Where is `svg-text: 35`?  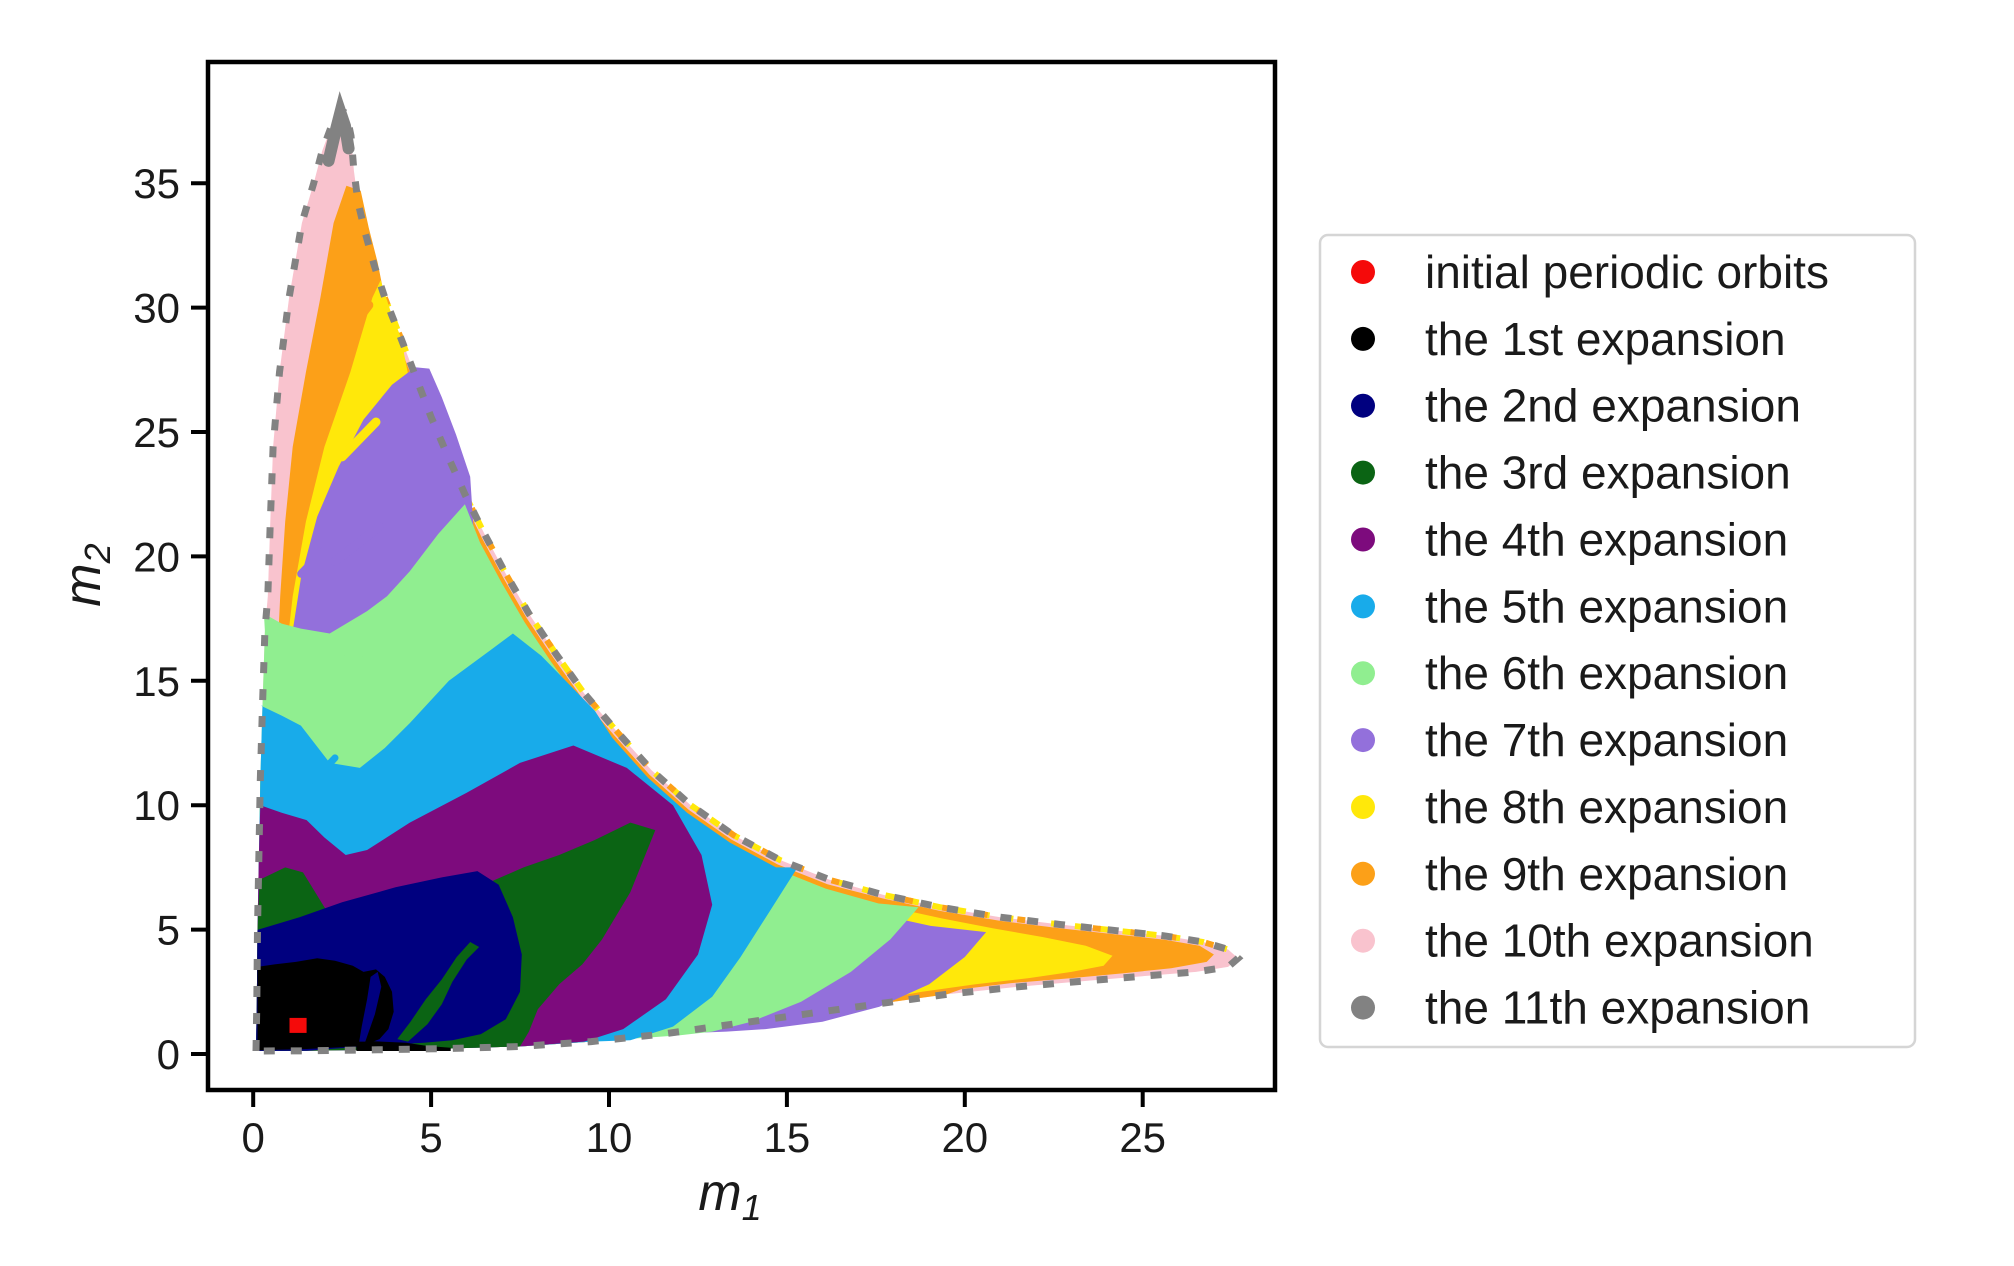 svg-text: 35 is located at coordinates (156, 183).